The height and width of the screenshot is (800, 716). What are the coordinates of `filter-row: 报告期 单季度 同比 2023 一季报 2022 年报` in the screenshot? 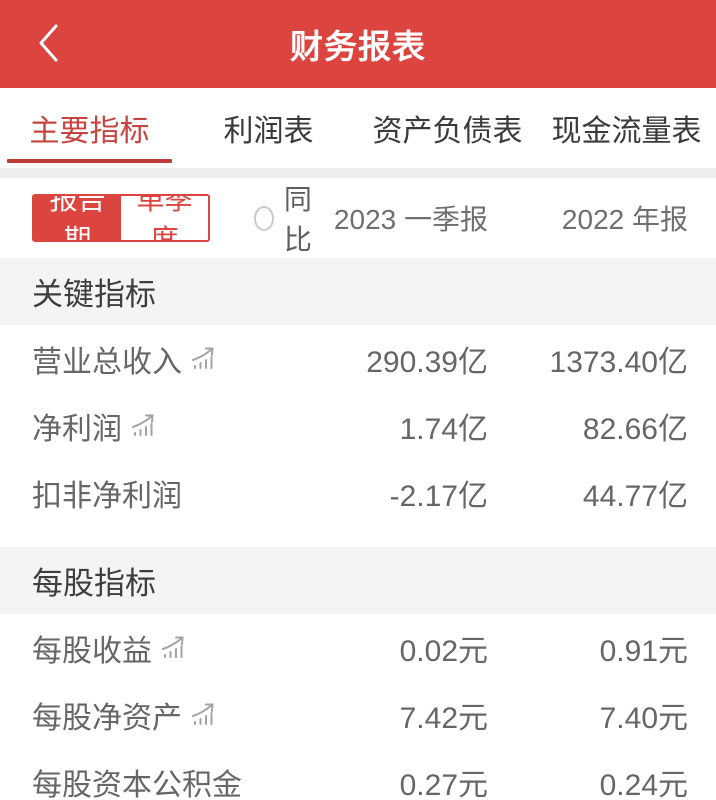 It's located at (358, 218).